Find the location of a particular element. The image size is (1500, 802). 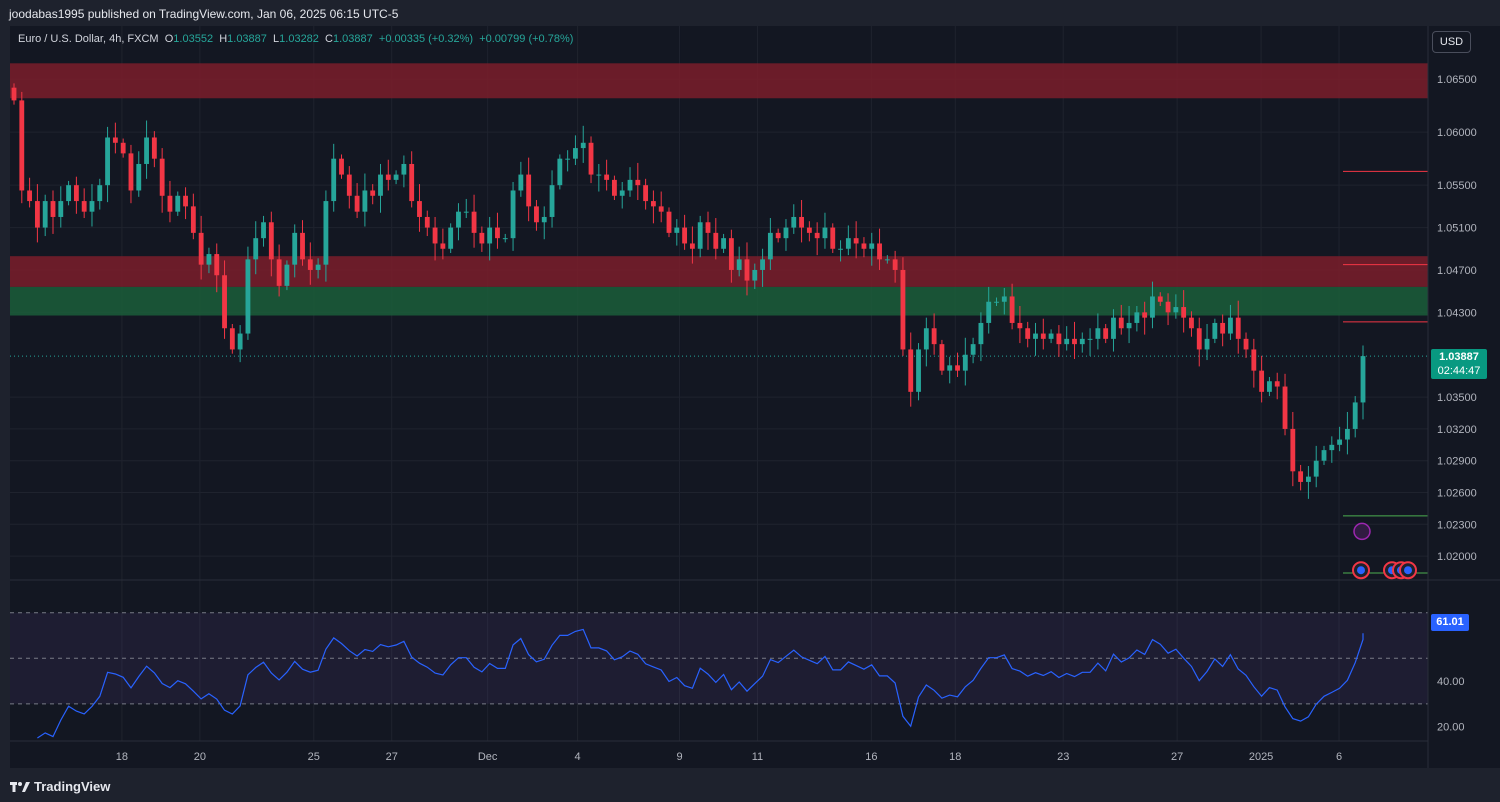

price-tick-label: 1.02000 is located at coordinates (1457, 557).